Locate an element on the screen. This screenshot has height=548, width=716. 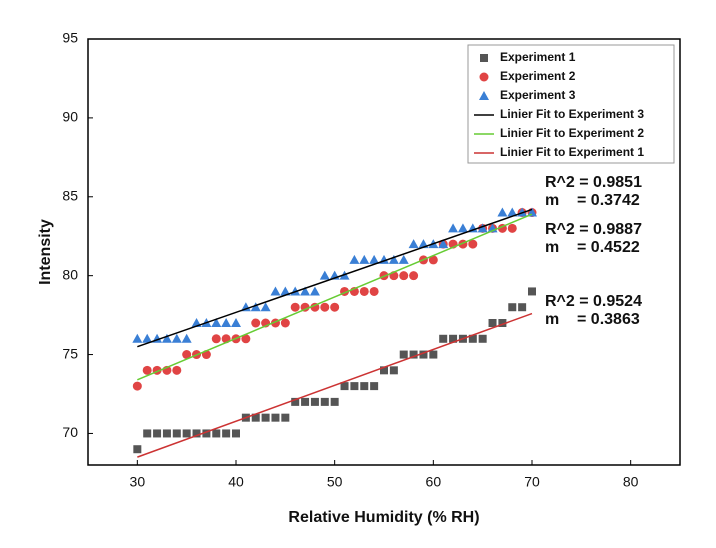
legend-label: Linier Fit to Experiment 2 is located at coordinates (572, 133).